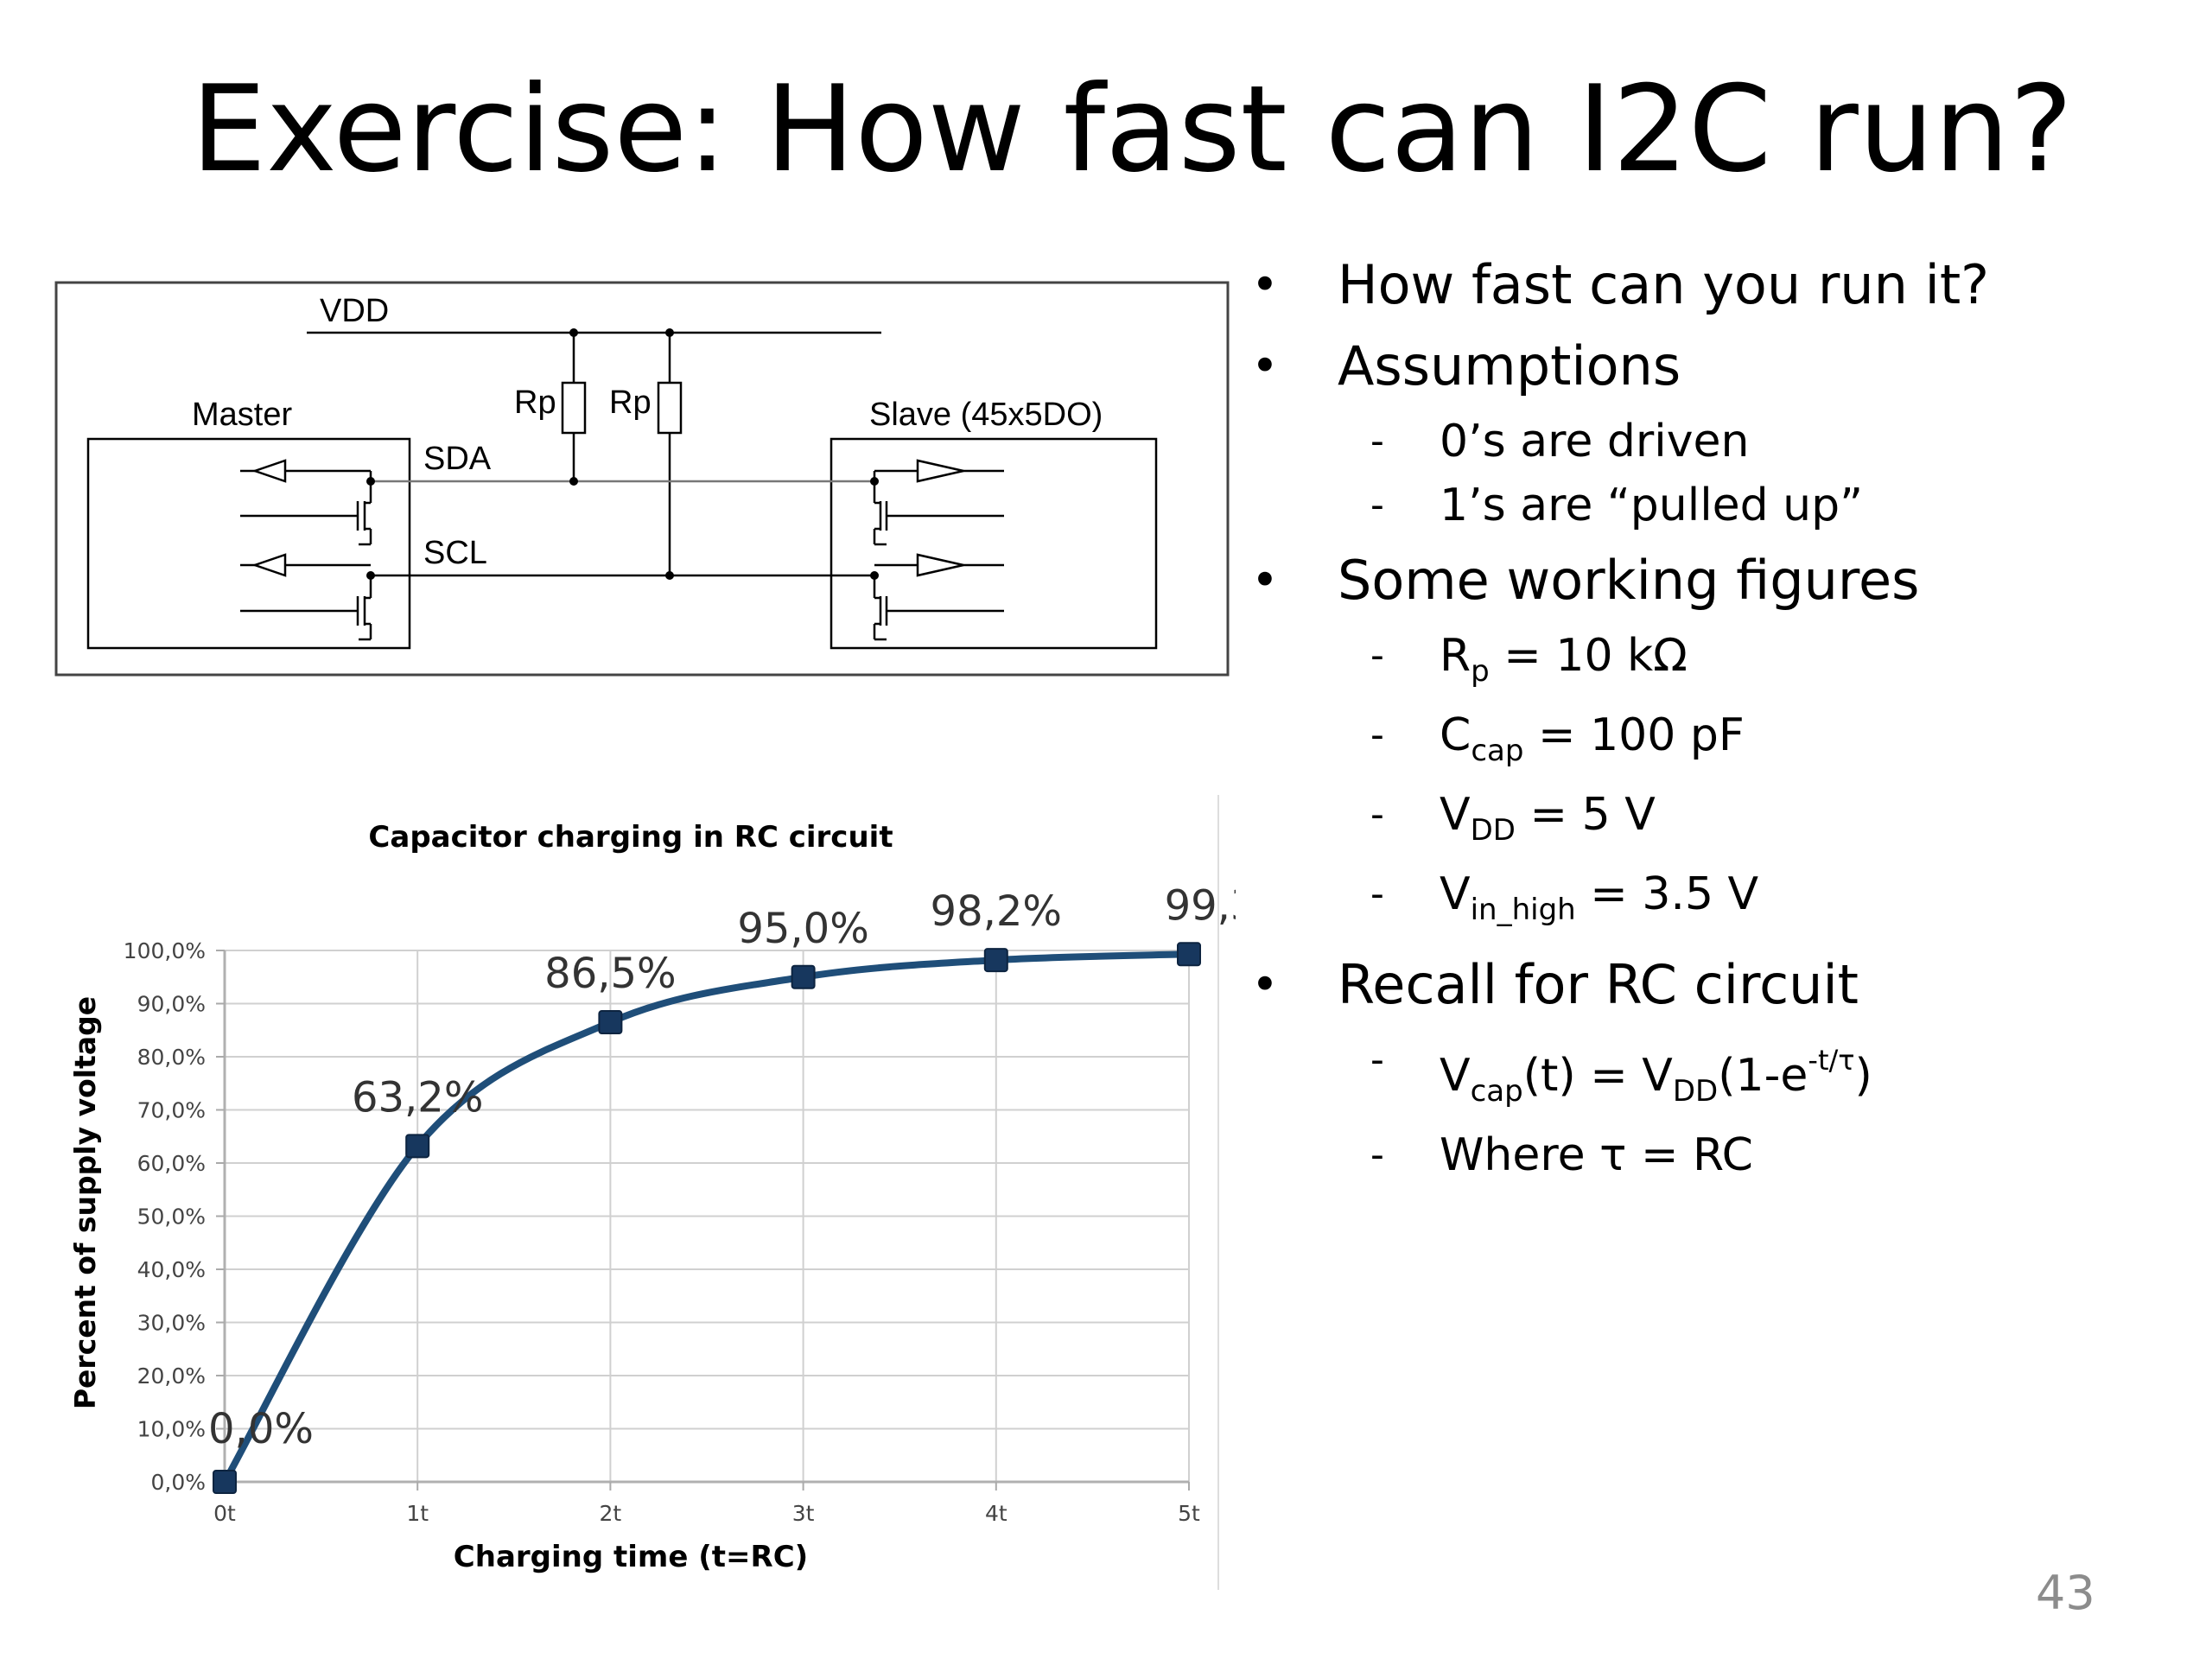 The height and width of the screenshot is (1659, 2212). What do you see at coordinates (630, 403) in the screenshot?
I see `rp2-label: Rp` at bounding box center [630, 403].